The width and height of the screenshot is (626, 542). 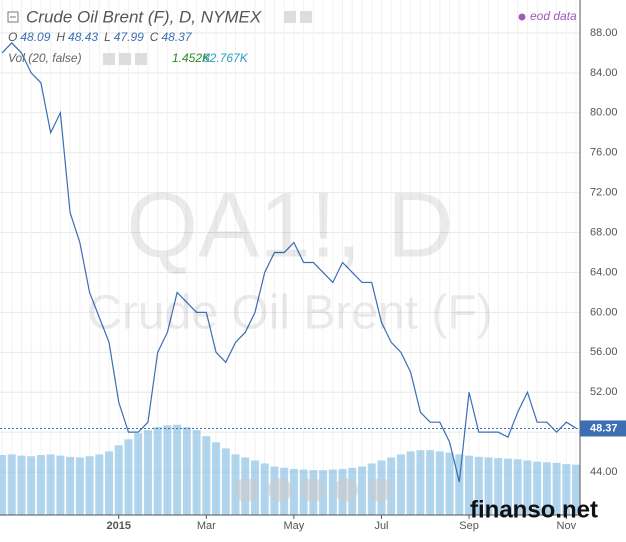 I want to click on y-tick-label: 76.00, so click(x=604, y=153).